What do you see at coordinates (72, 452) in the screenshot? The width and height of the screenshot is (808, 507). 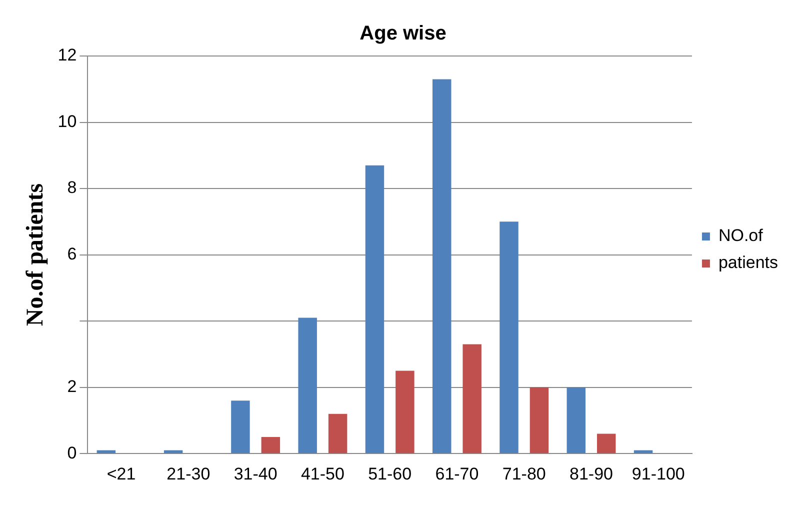 I see `y-tick-label: 0` at bounding box center [72, 452].